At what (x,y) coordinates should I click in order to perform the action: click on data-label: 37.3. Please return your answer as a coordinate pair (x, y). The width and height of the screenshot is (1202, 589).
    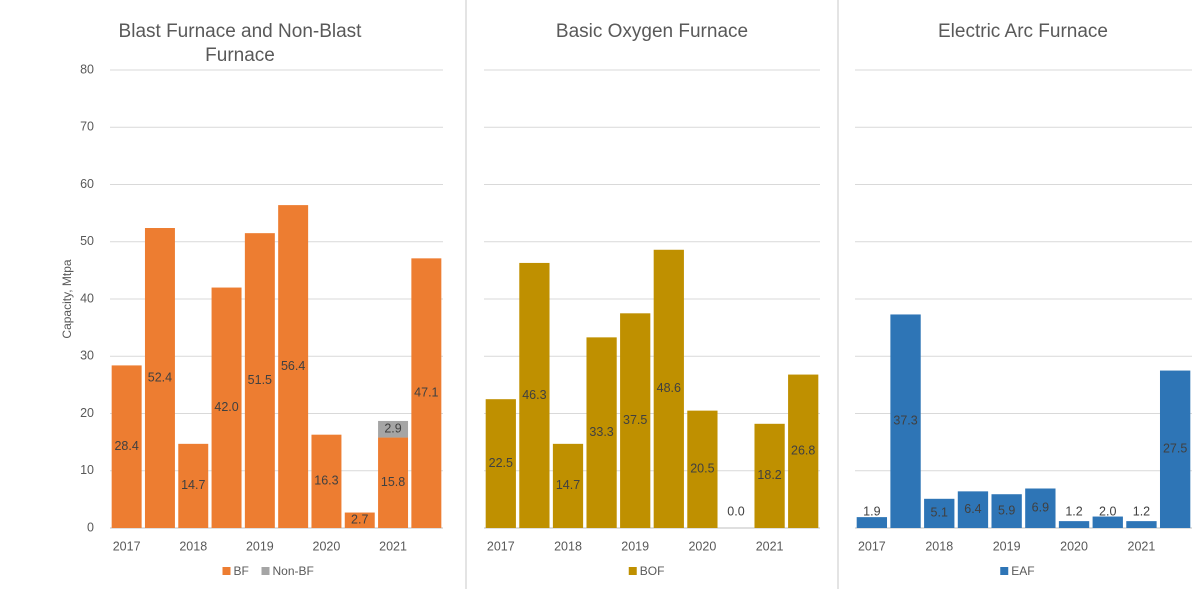
    Looking at the image, I should click on (905, 421).